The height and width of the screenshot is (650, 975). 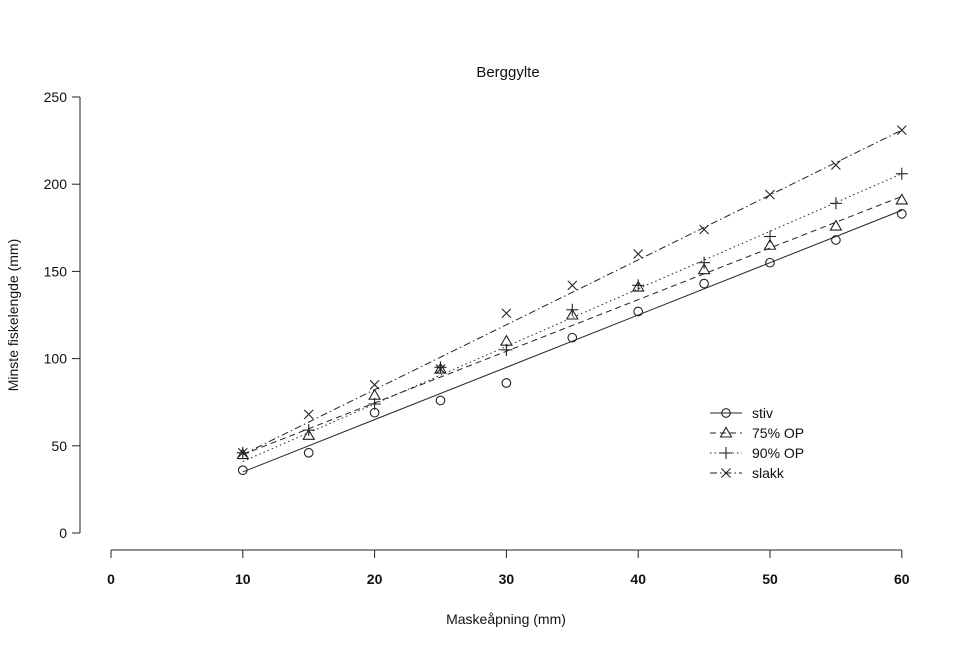 I want to click on legend-marker-0-shape, so click(x=726, y=413).